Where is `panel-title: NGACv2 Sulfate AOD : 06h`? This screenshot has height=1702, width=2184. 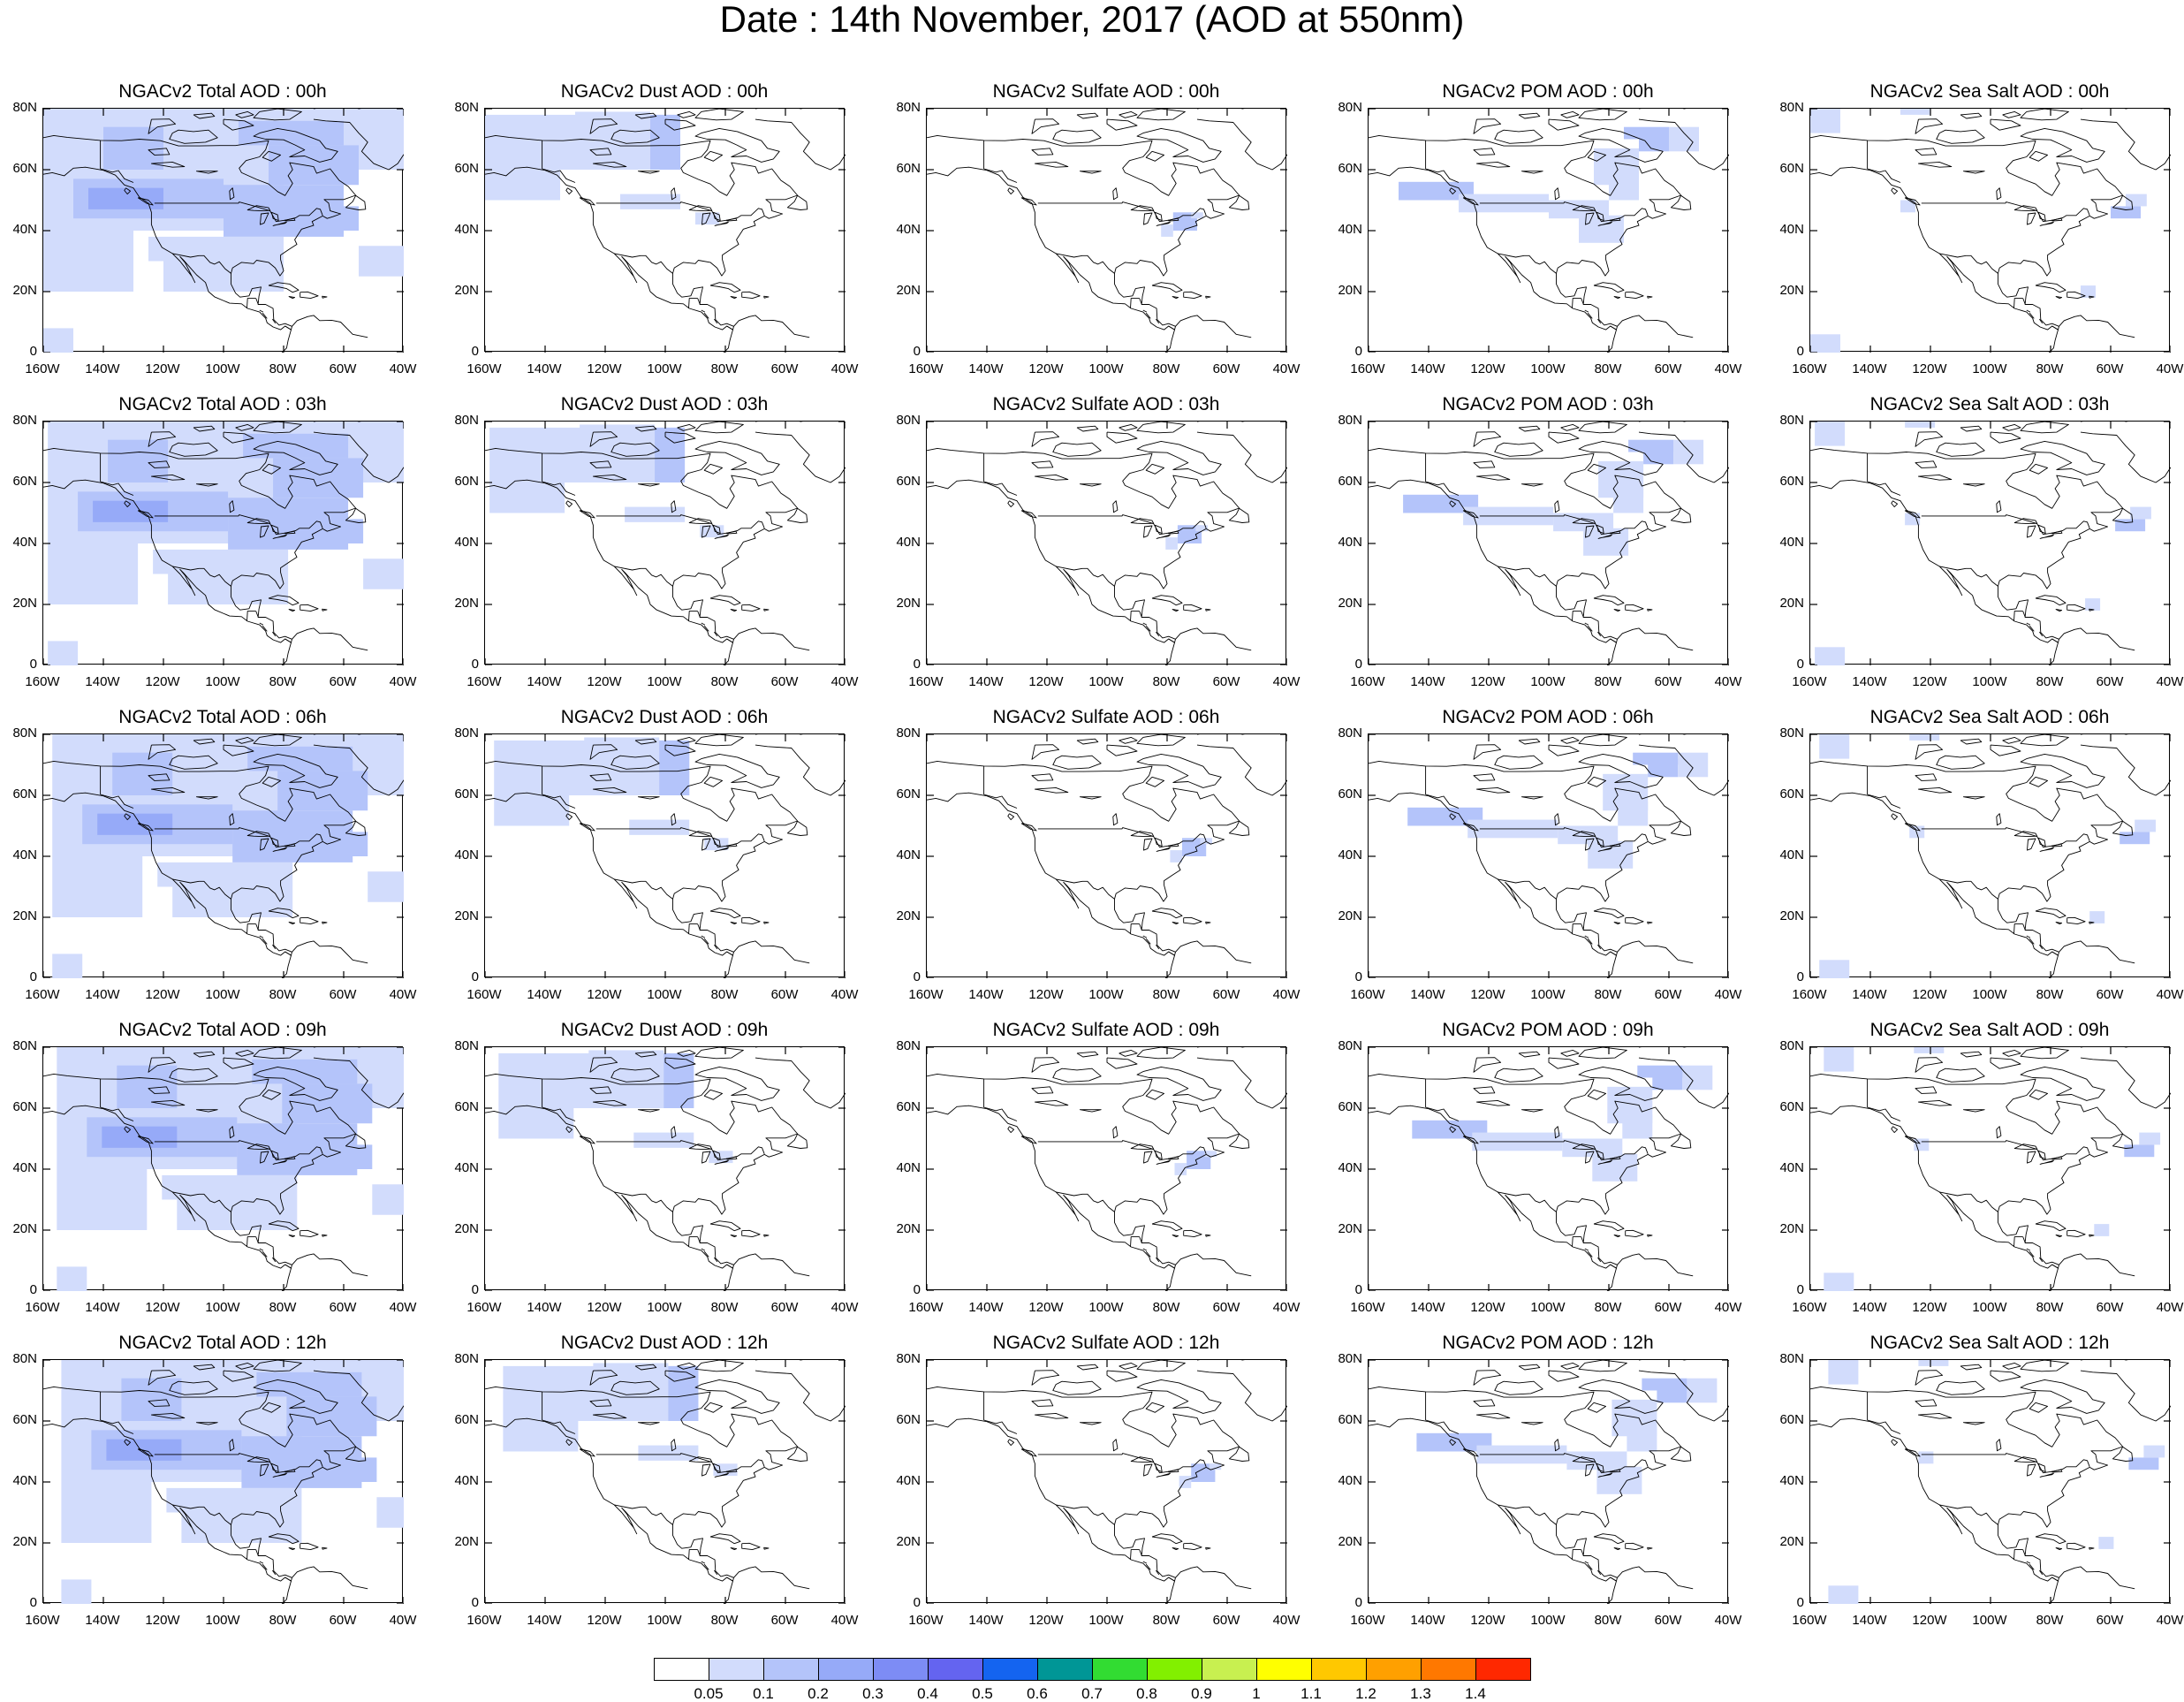 panel-title: NGACv2 Sulfate AOD : 06h is located at coordinates (1106, 717).